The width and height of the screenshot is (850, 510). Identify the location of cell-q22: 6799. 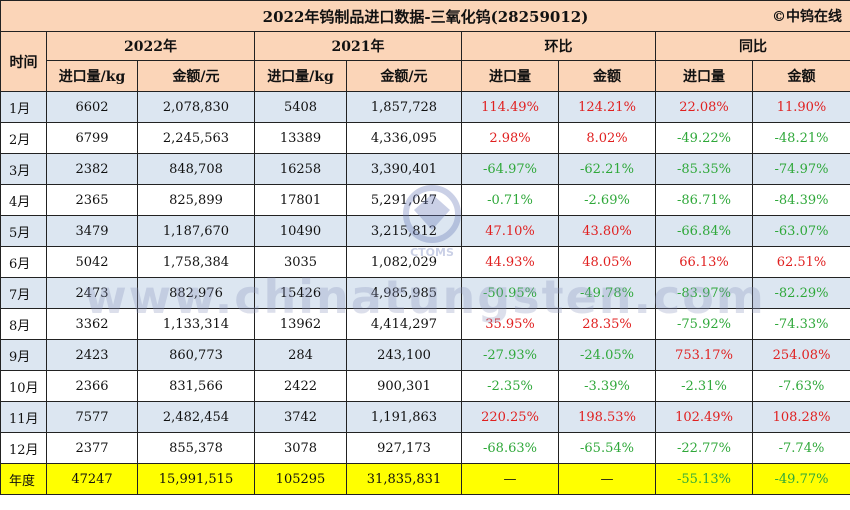
(92, 138).